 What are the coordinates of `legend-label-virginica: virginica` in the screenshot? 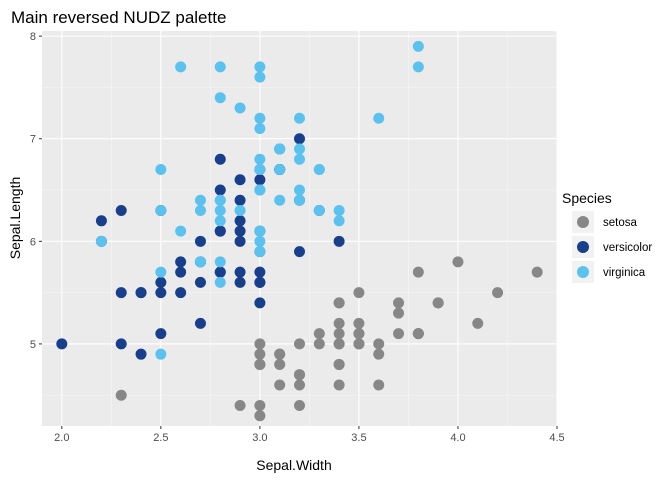 It's located at (624, 273).